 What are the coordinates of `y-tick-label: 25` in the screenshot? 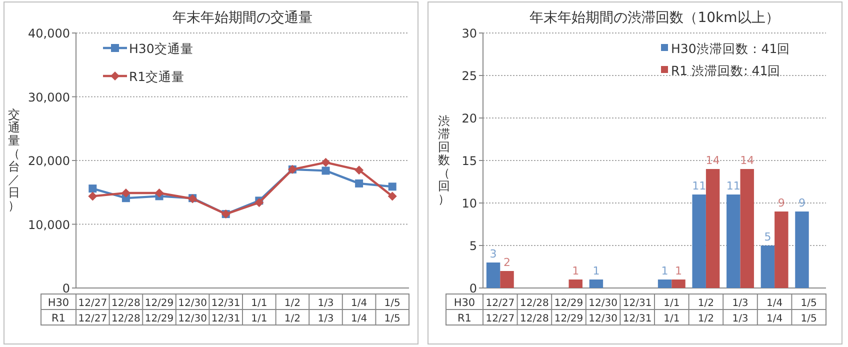 It's located at (469, 76).